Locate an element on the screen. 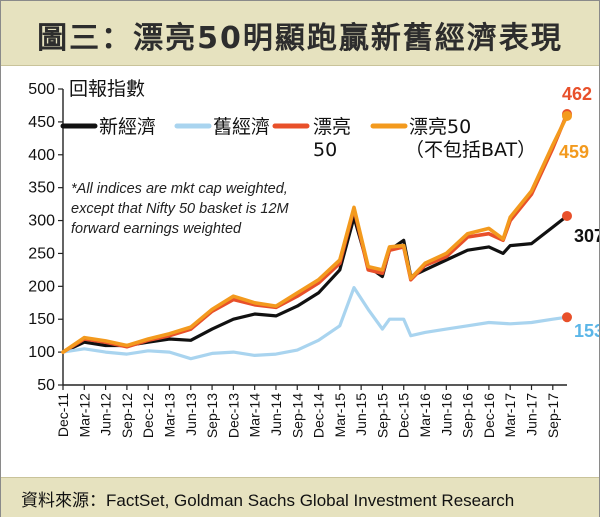 Image resolution: width=600 pixels, height=517 pixels. x-tick-label: Jun-14 is located at coordinates (276, 414).